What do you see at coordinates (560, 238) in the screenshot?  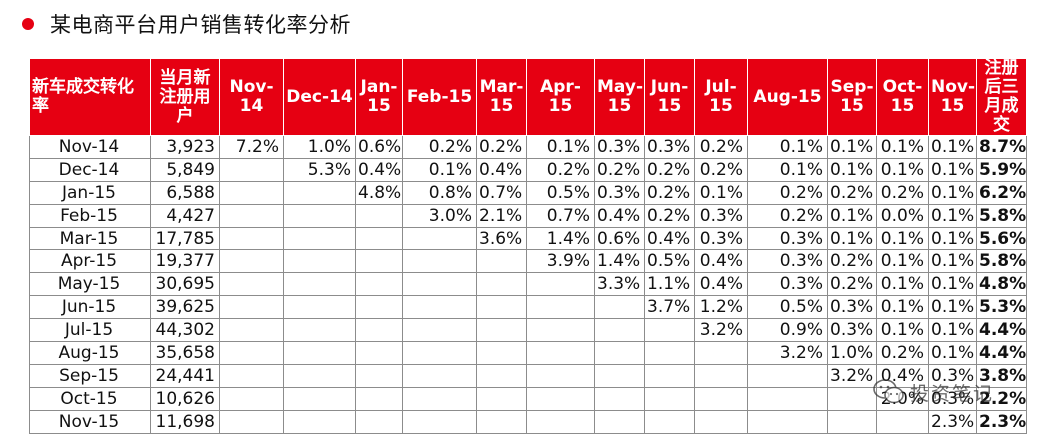 I see `rate-cell: 1.4%` at bounding box center [560, 238].